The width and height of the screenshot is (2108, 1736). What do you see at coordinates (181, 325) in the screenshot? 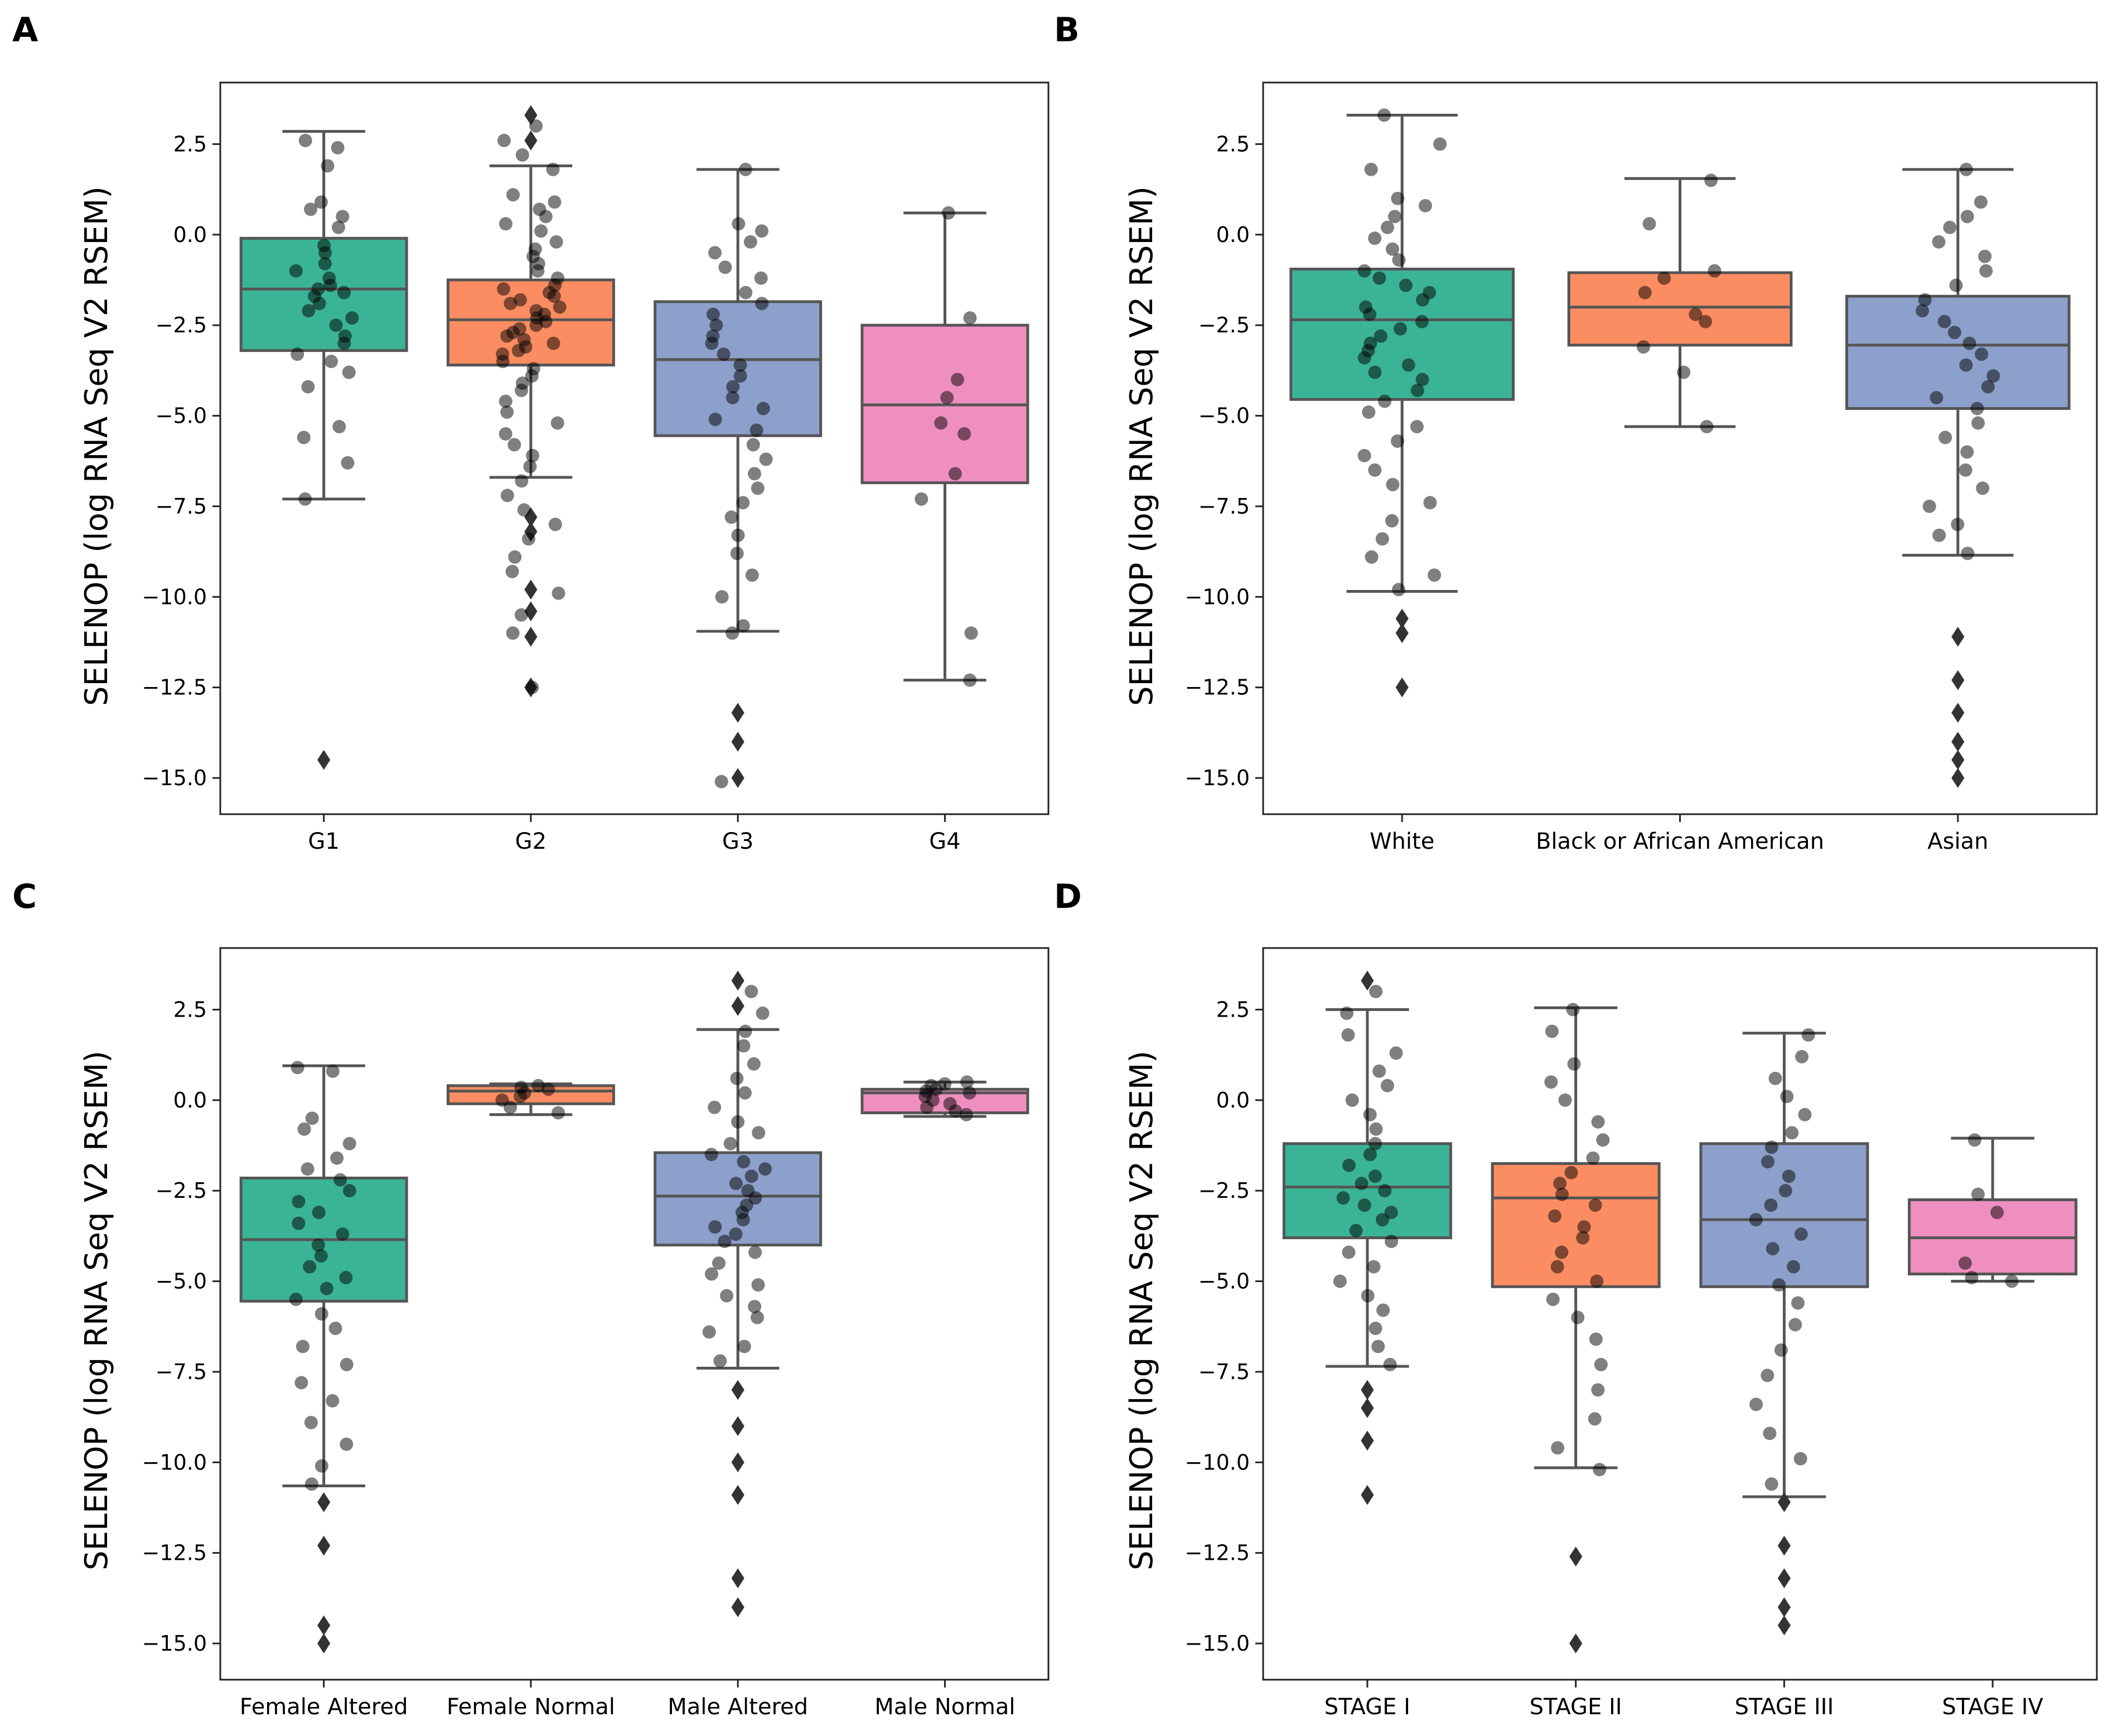
I see `y-tick-label: −2.5` at bounding box center [181, 325].